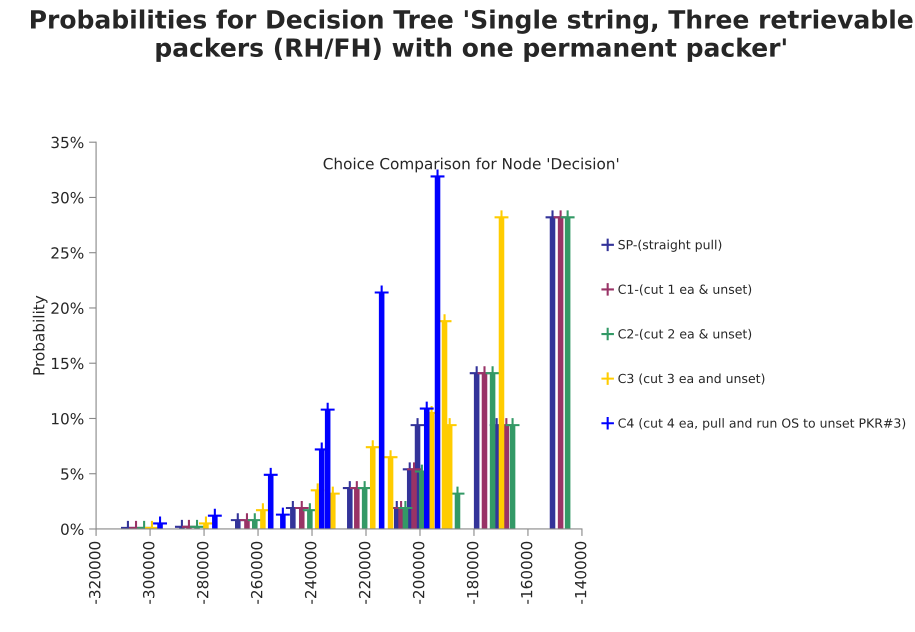 This screenshot has width=915, height=632. What do you see at coordinates (762, 424) in the screenshot?
I see `legend-label: C4 (cut 4 ea, pull and run OS to unset PKR#3)` at bounding box center [762, 424].